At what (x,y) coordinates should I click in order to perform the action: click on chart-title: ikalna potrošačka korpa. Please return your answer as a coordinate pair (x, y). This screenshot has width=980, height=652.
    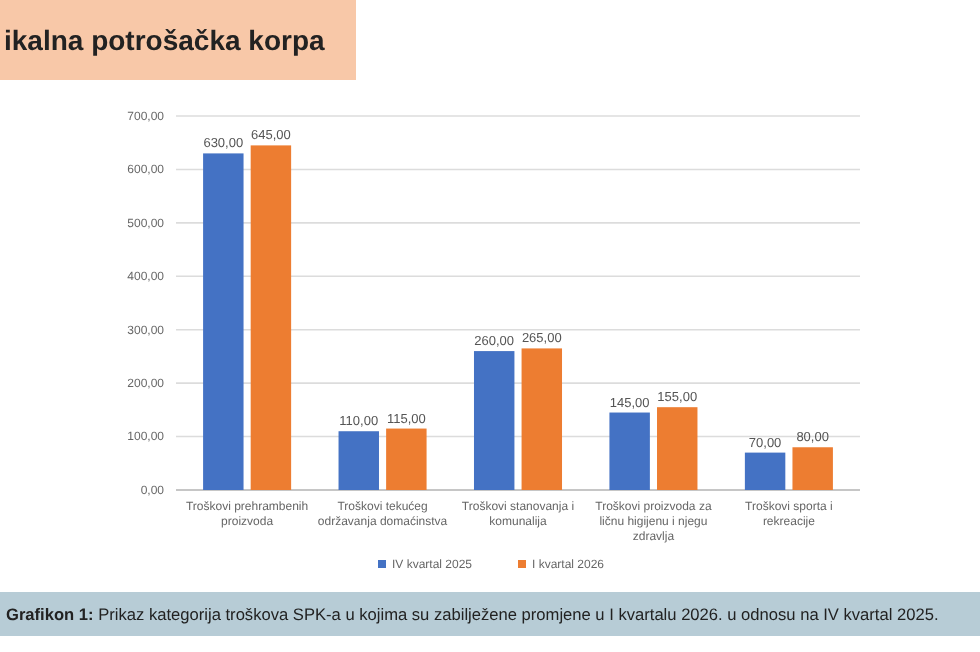
    Looking at the image, I should click on (165, 40).